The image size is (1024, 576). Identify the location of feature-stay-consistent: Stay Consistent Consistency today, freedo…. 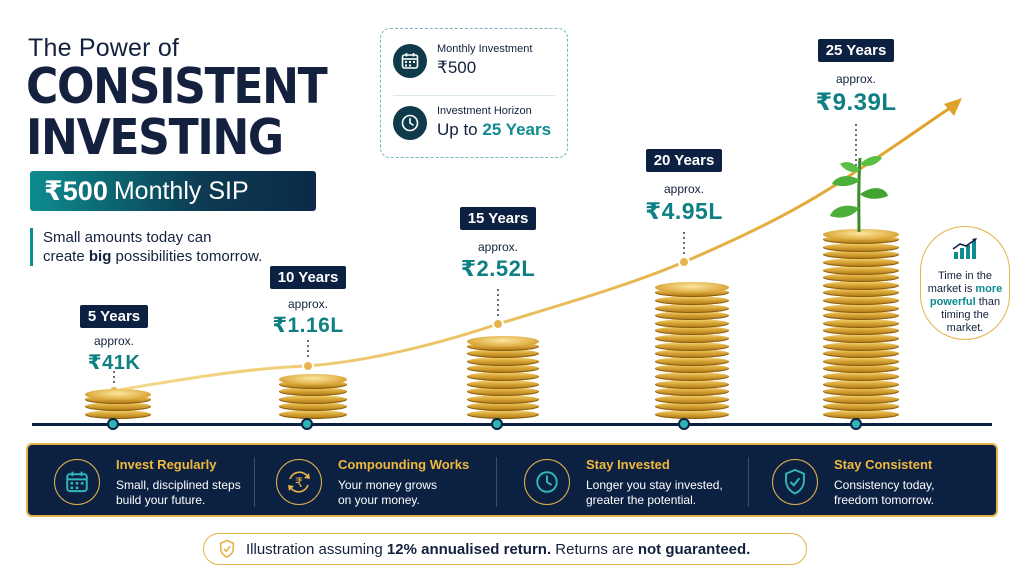
(853, 482).